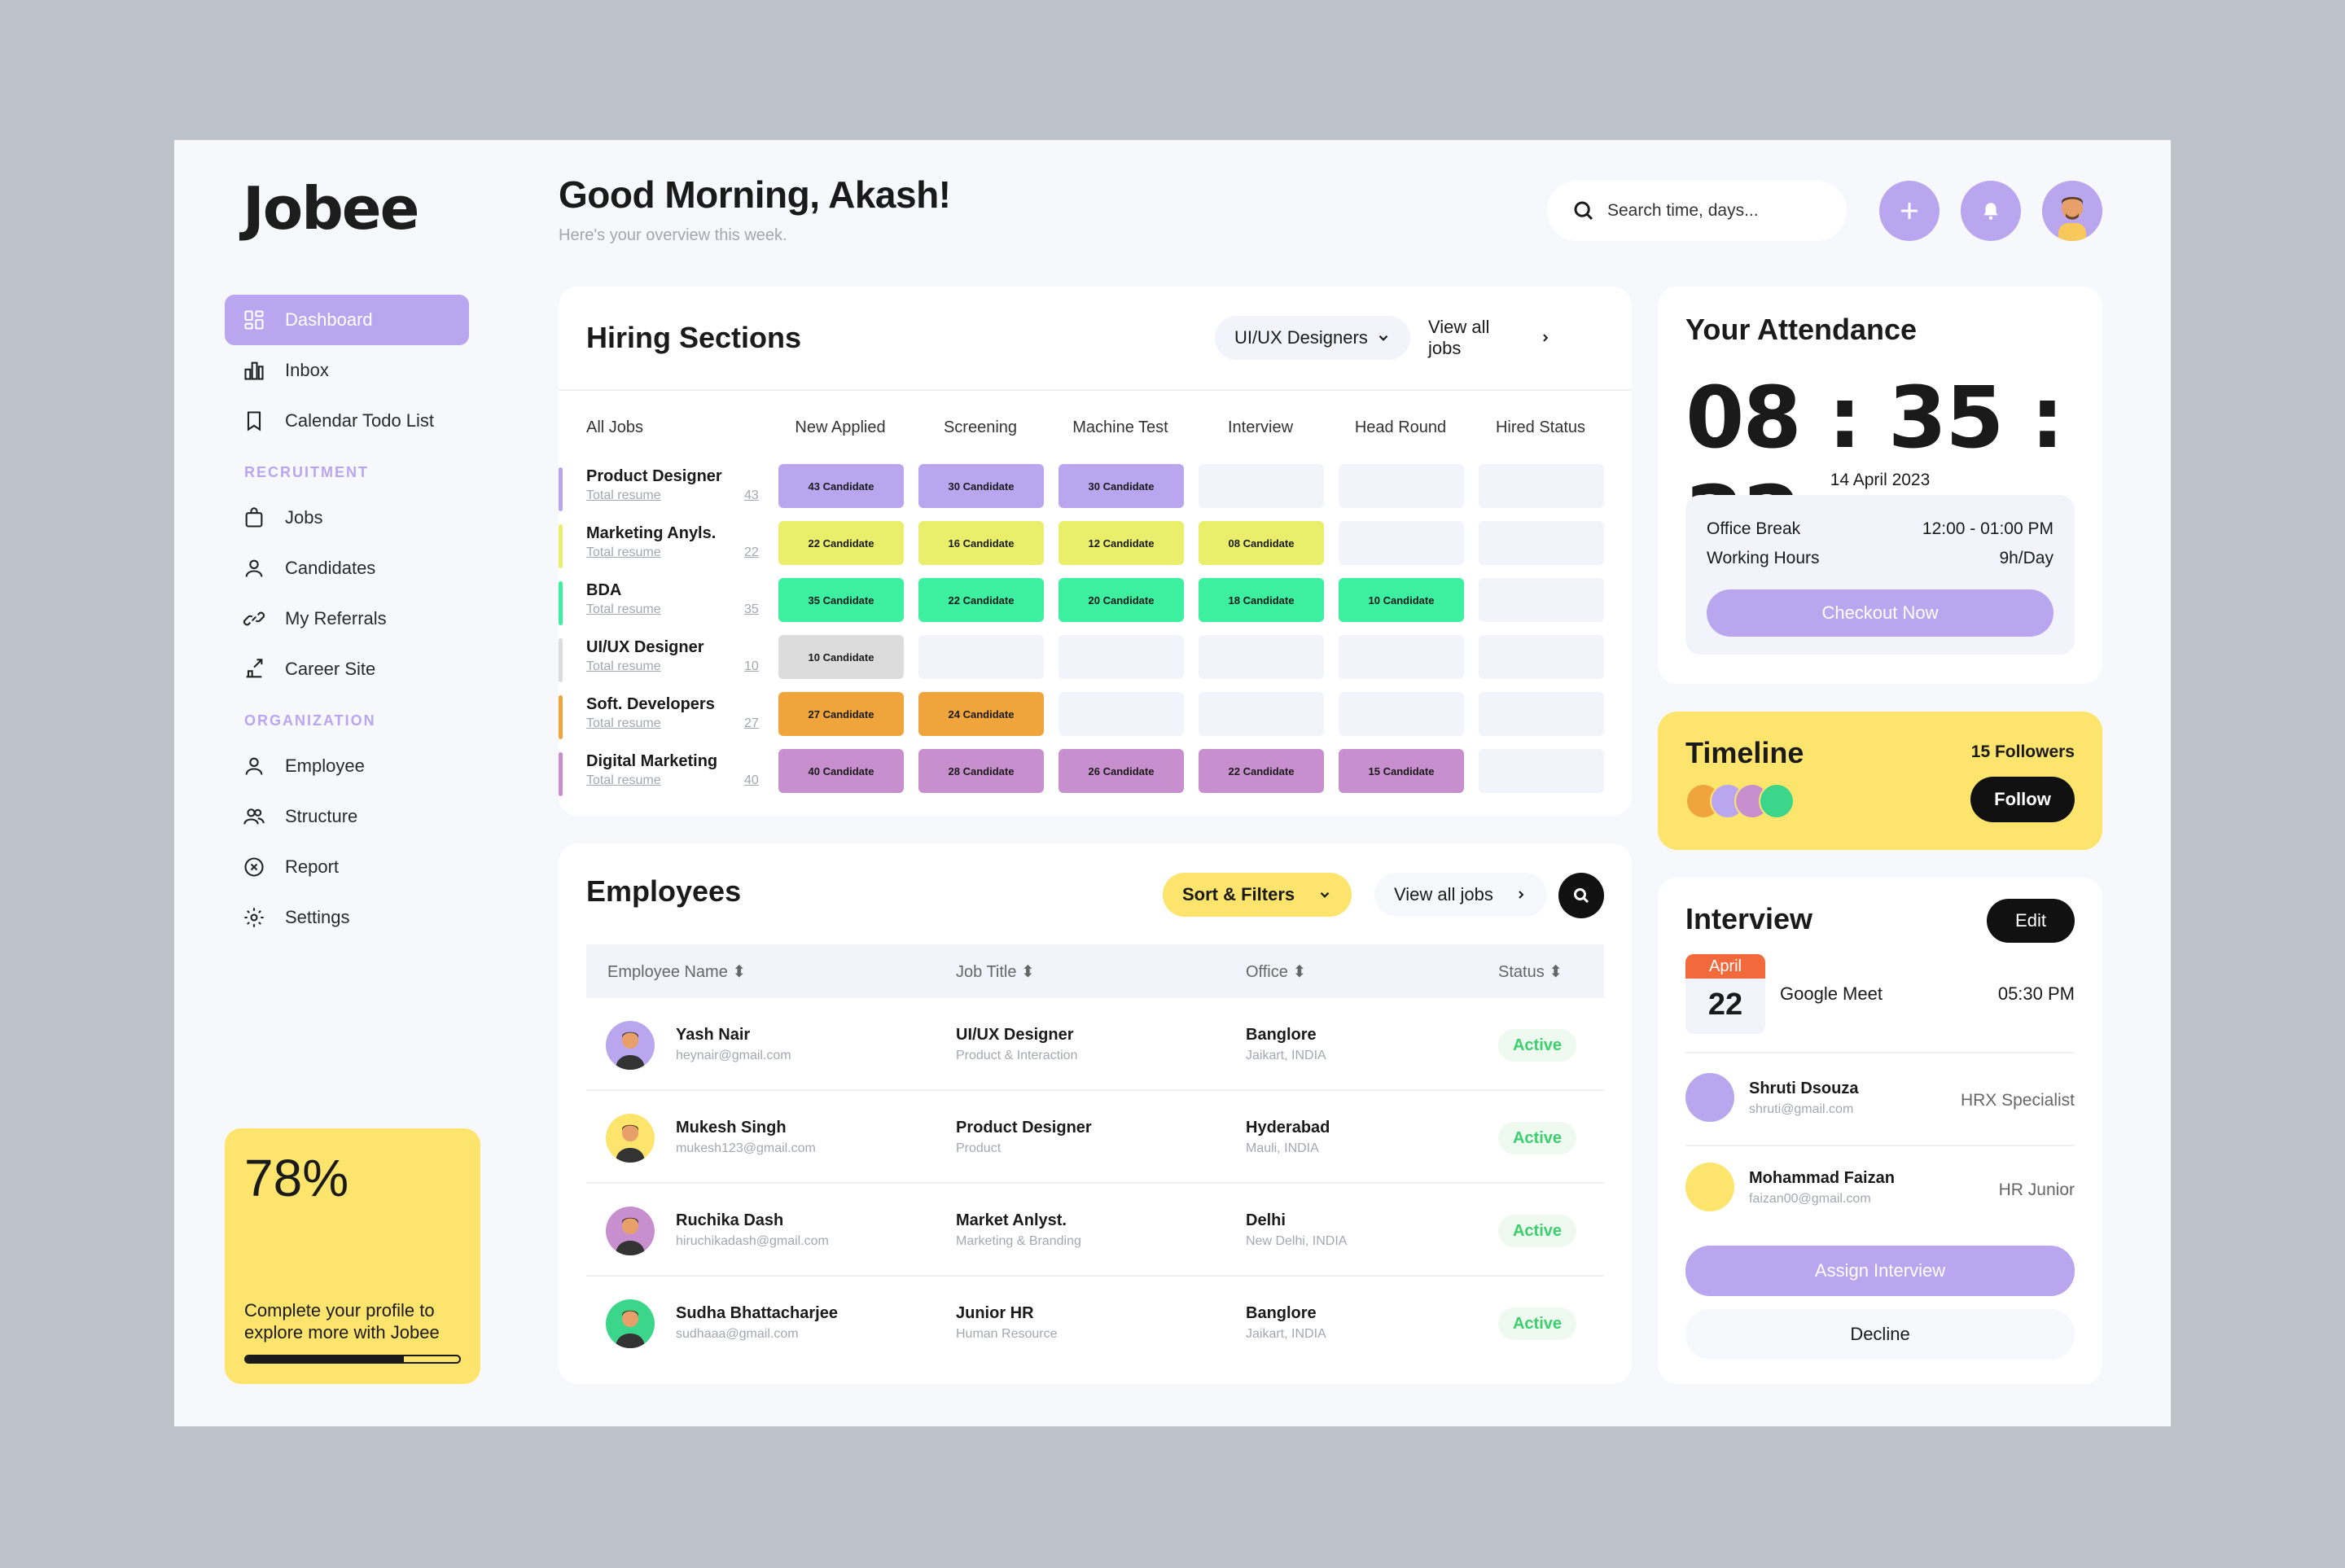 The height and width of the screenshot is (1568, 2345). Describe the element at coordinates (347, 817) in the screenshot. I see `sidebar-item-structure: Structure` at that location.